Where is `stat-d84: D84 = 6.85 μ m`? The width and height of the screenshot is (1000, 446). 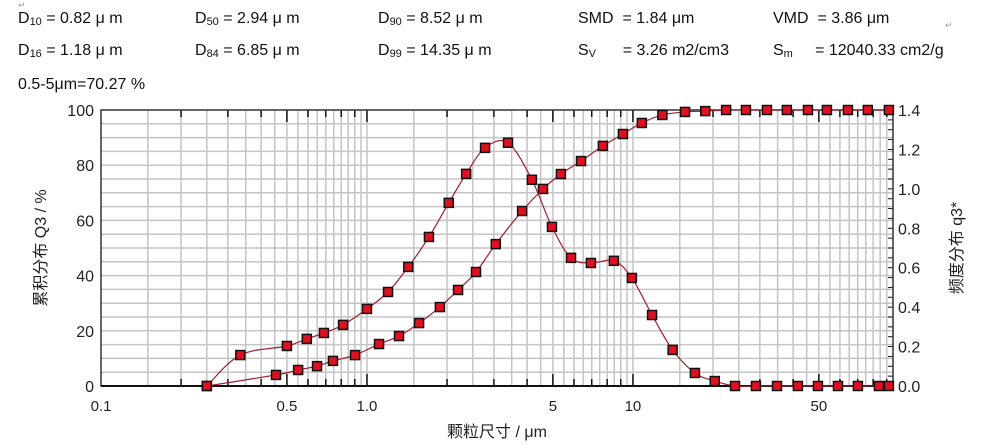
stat-d84: D84 = 6.85 μ m is located at coordinates (247, 51).